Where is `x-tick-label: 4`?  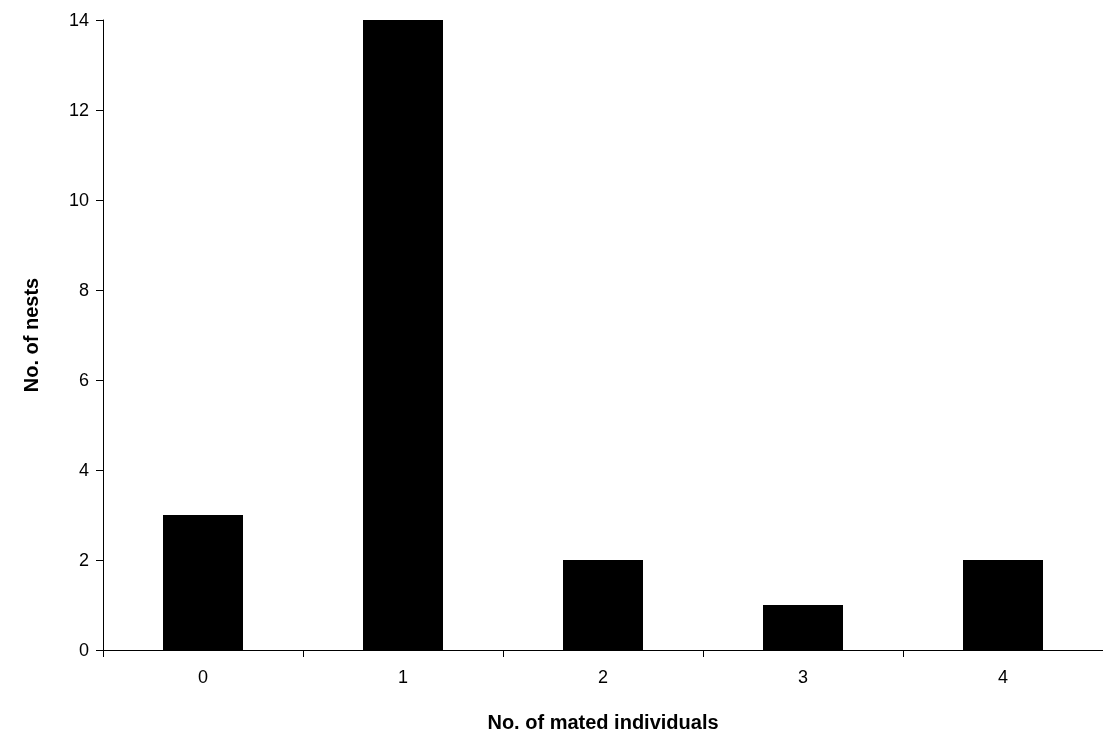
x-tick-label: 4 is located at coordinates (1003, 677).